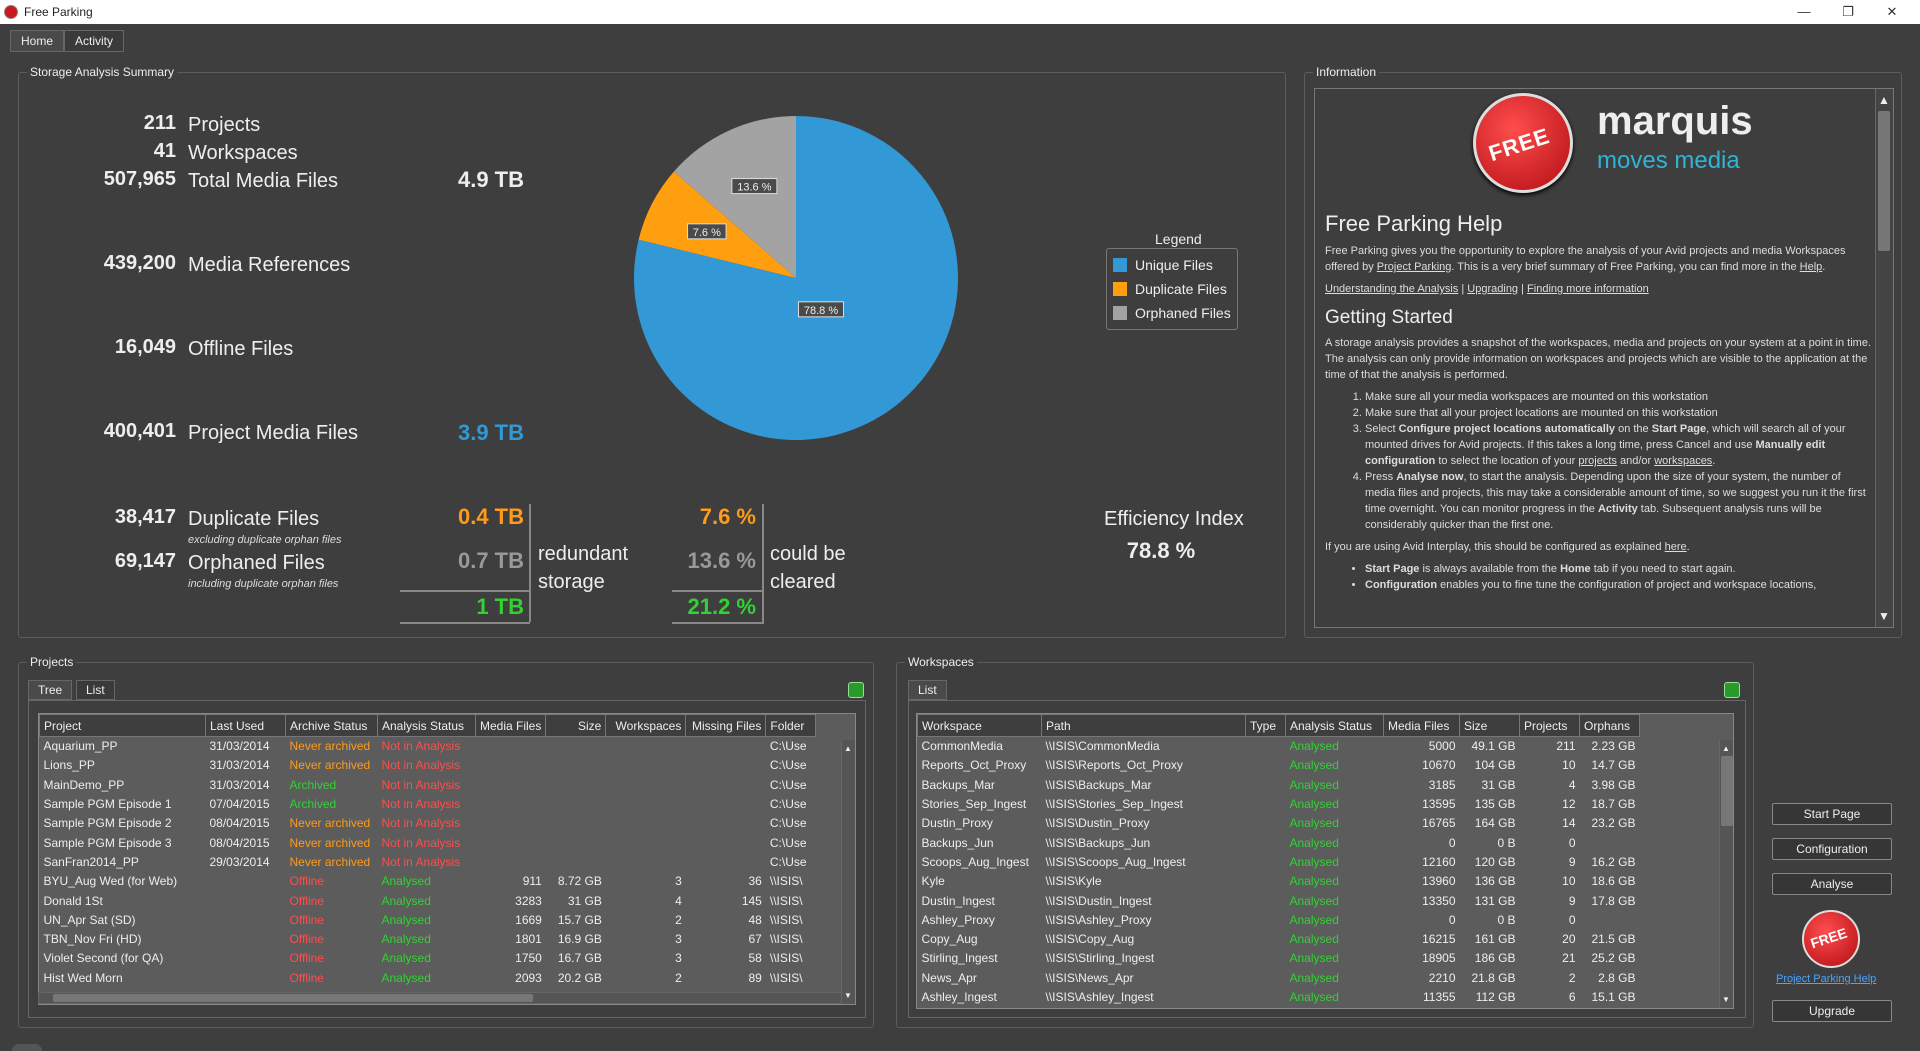 The height and width of the screenshot is (1051, 1920). Describe the element at coordinates (1089, 977) in the screenshot. I see `workspace-cell: \\ISIS\News_Apr` at that location.